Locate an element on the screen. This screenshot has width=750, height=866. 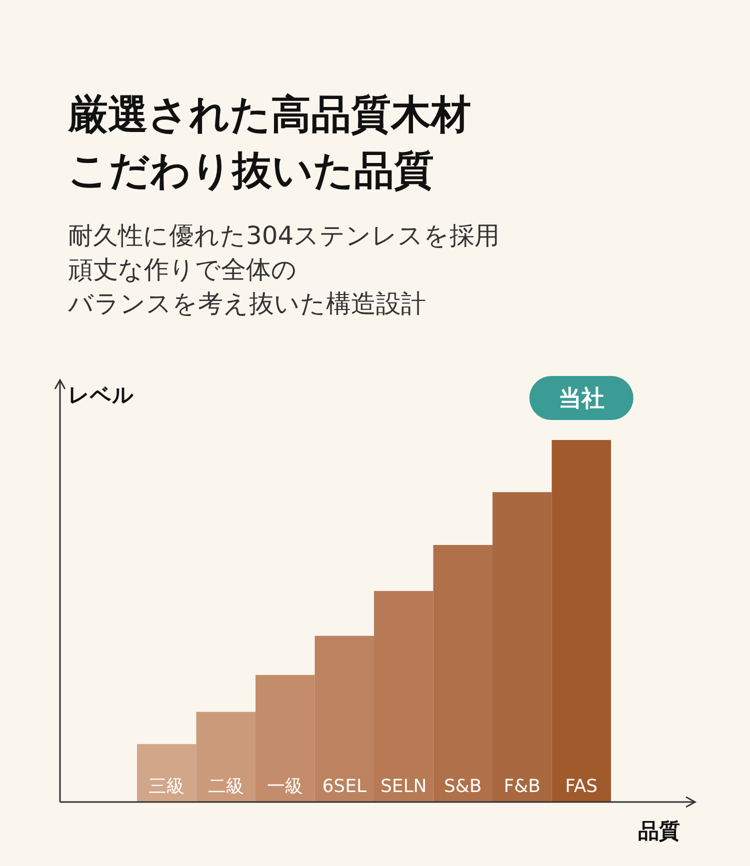
text: 頑丈な作りで全体の is located at coordinates (182, 269).